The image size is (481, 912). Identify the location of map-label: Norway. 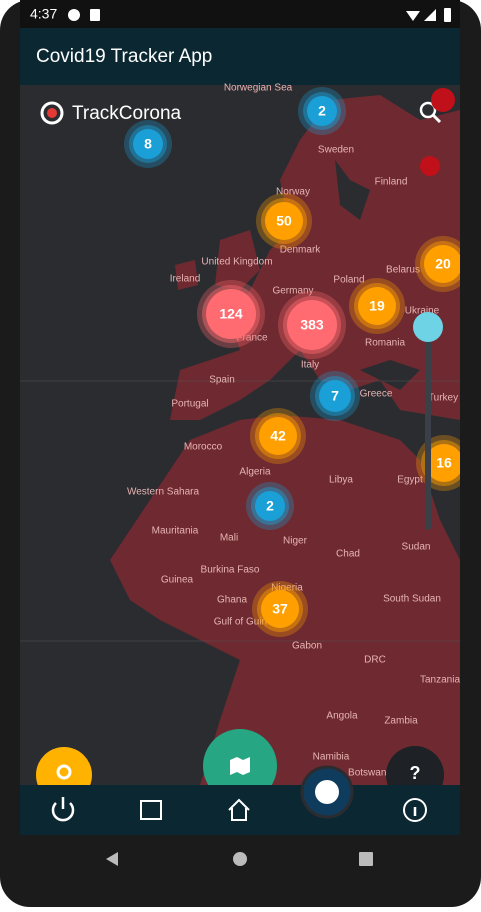
(293, 192).